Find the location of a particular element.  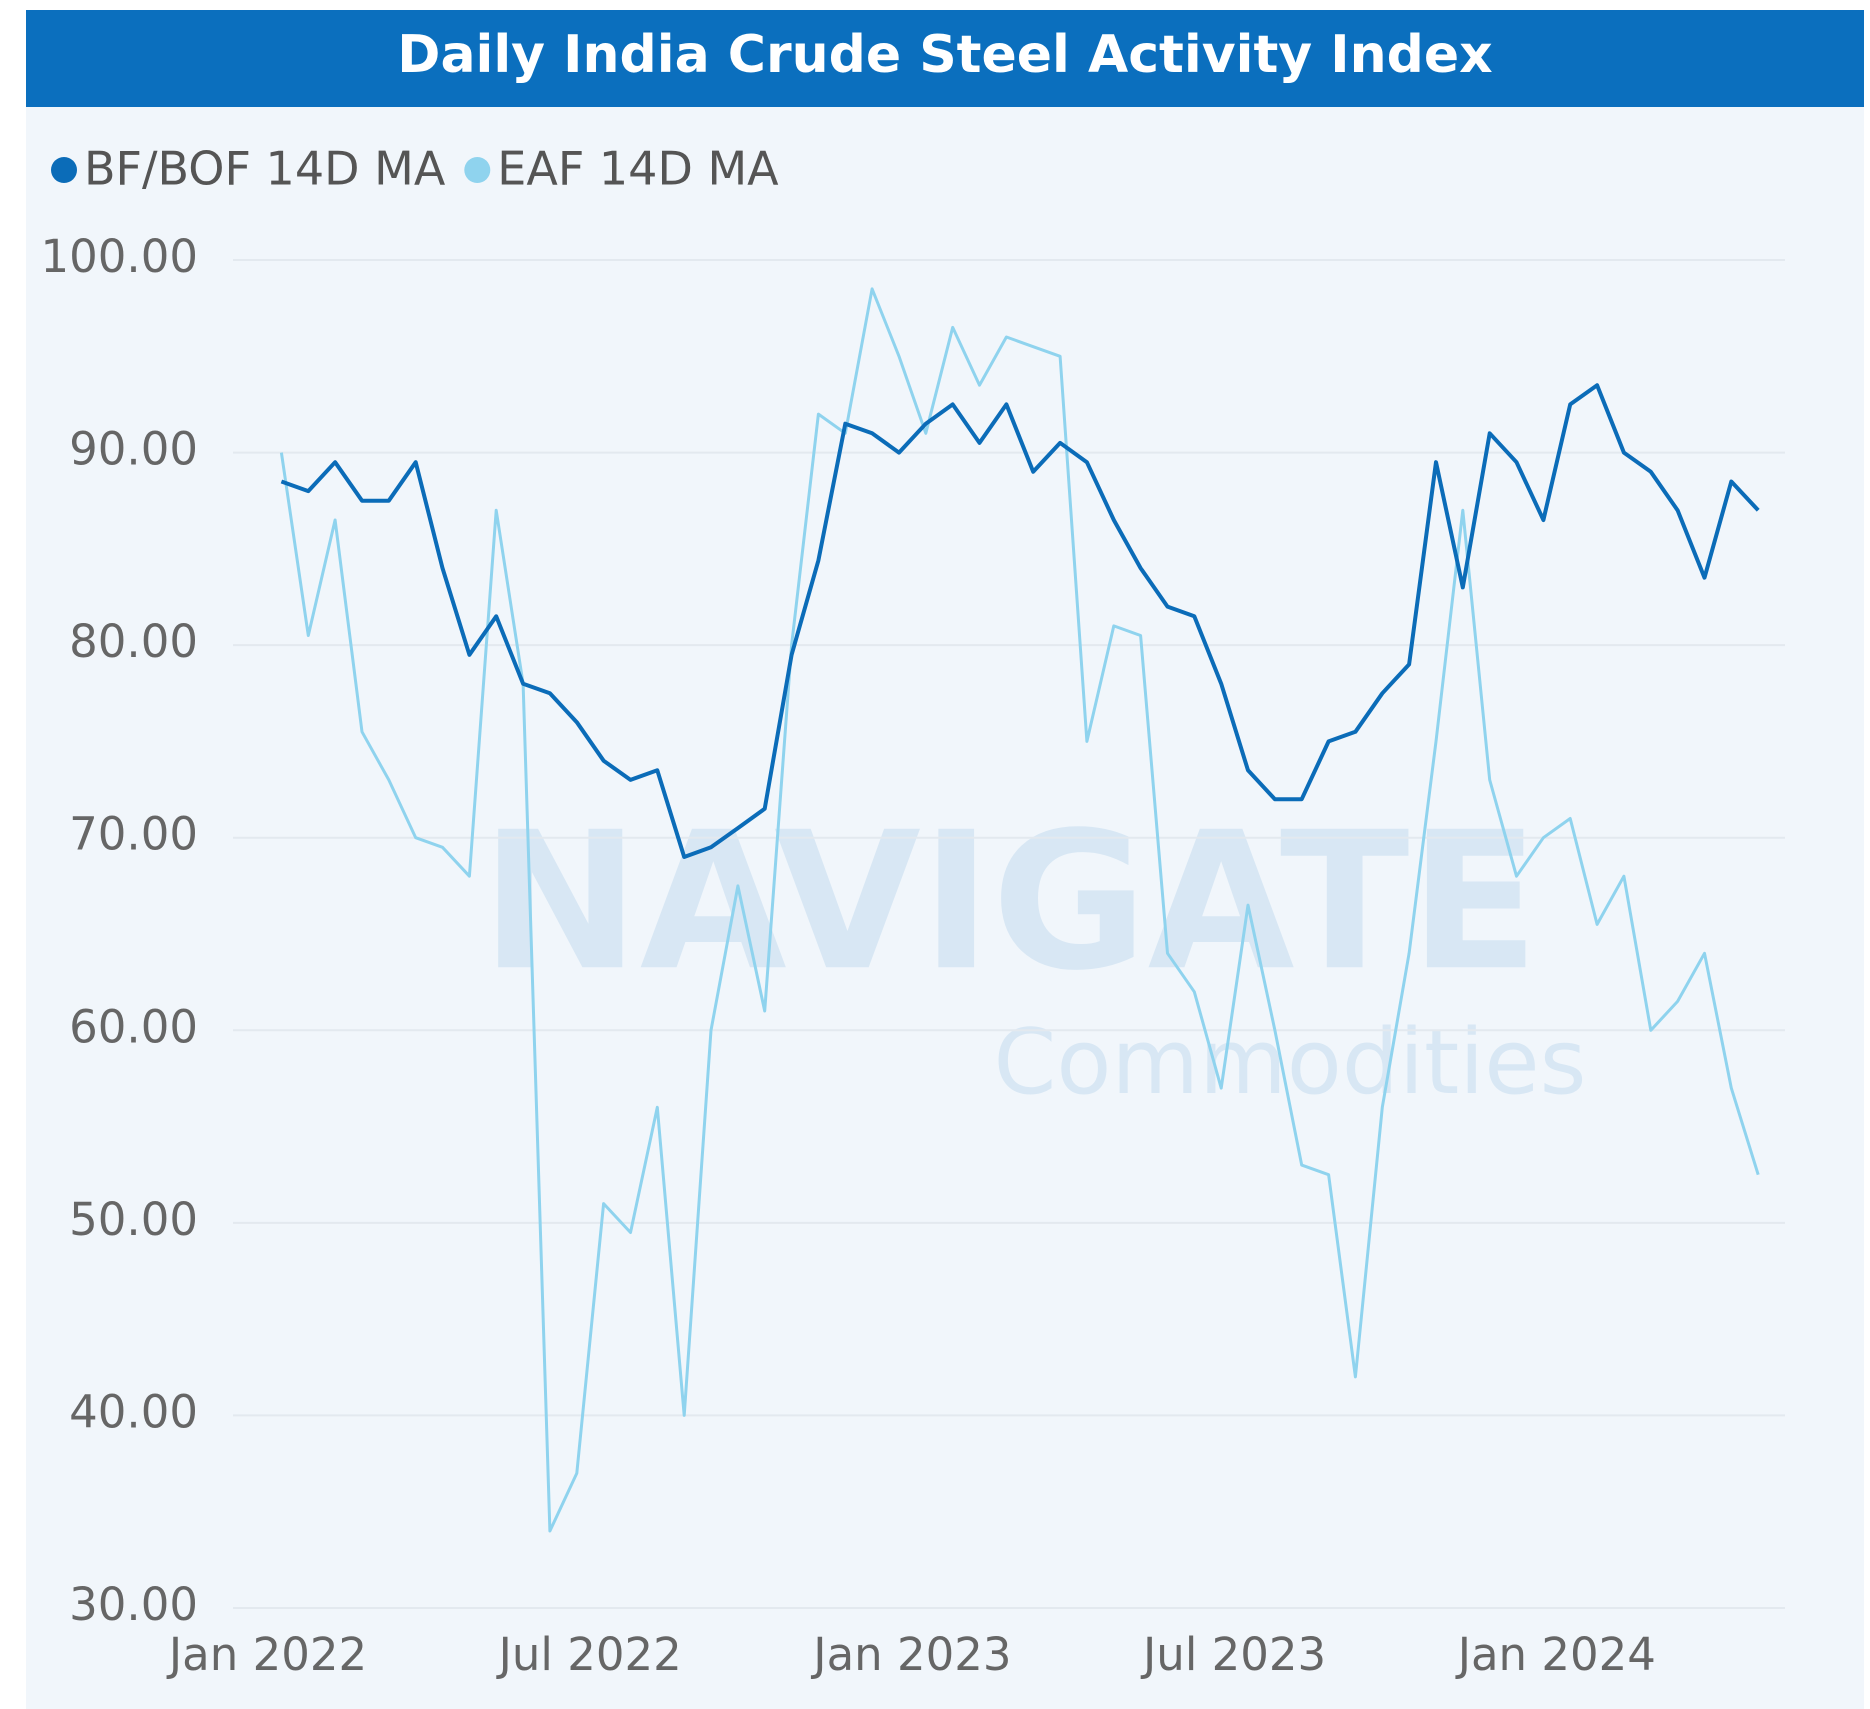

title-bar is located at coordinates (945, 58).